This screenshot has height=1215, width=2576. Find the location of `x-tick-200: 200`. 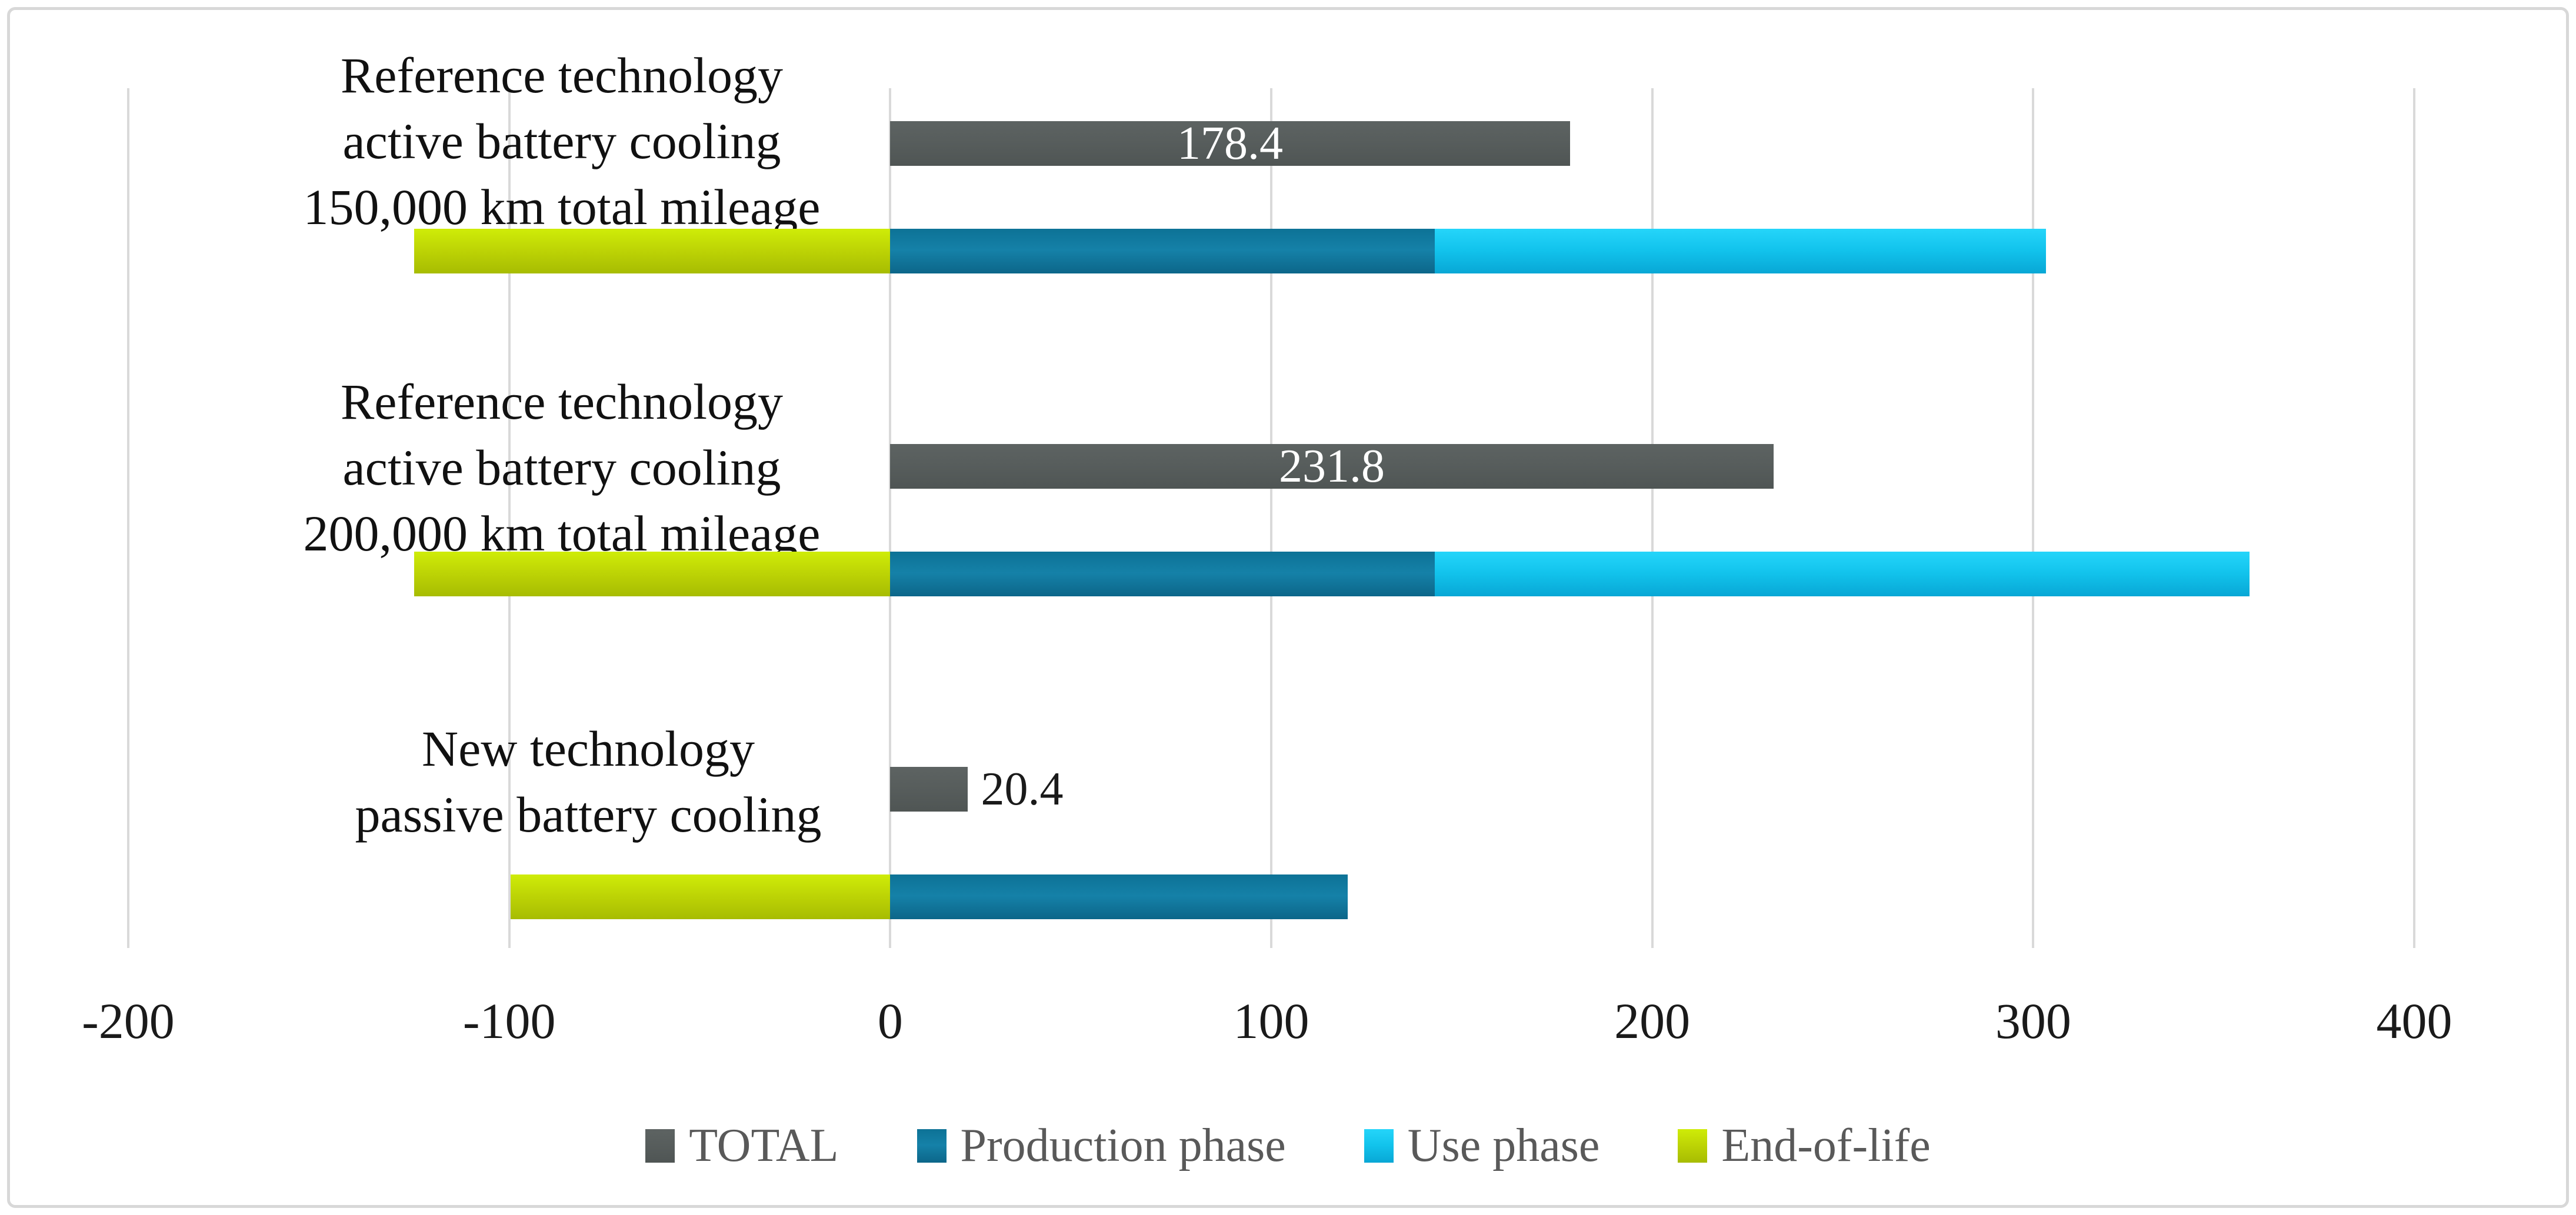

x-tick-200: 200 is located at coordinates (1652, 1021).